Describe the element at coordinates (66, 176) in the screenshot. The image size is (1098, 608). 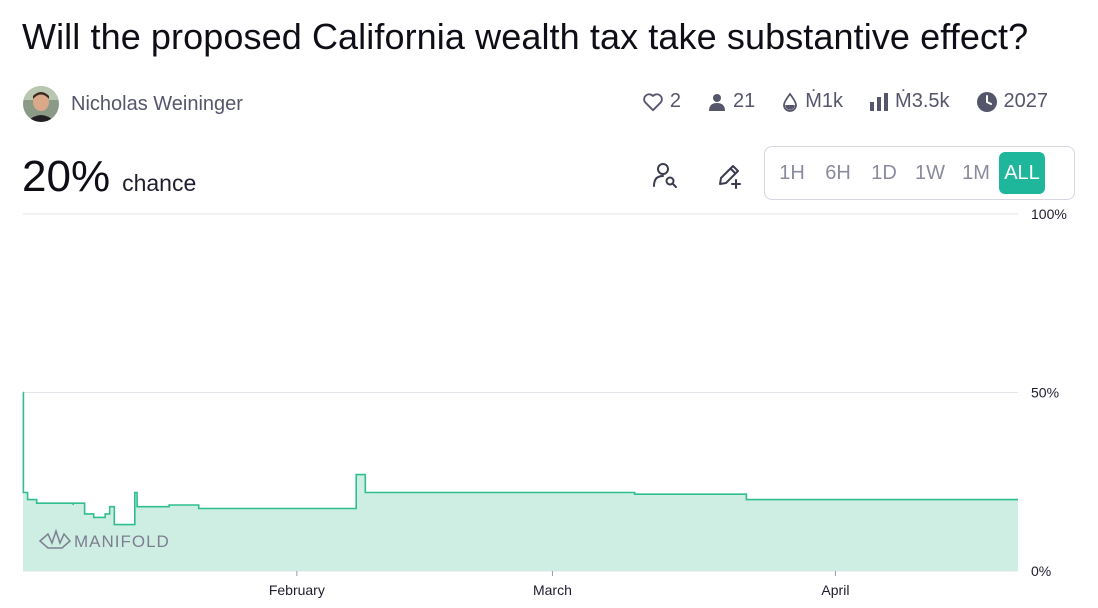
I see `probability-value: 20%` at that location.